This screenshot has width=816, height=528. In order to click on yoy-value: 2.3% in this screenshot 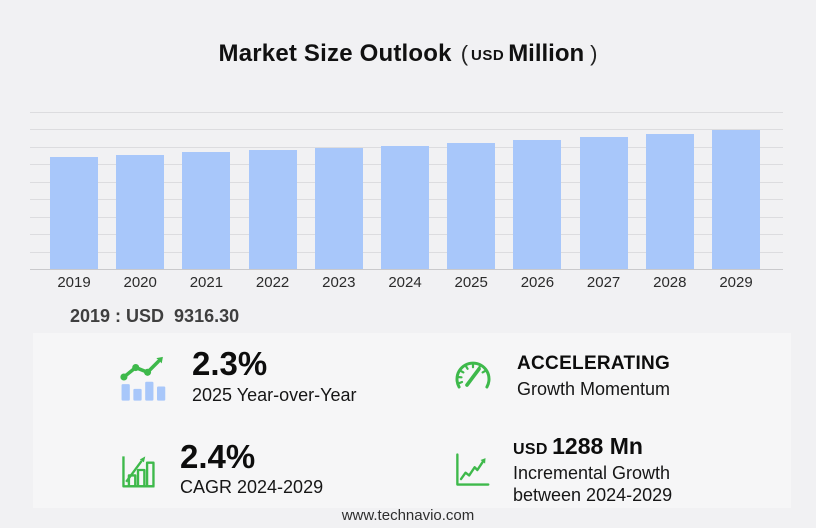, I will do `click(230, 364)`.